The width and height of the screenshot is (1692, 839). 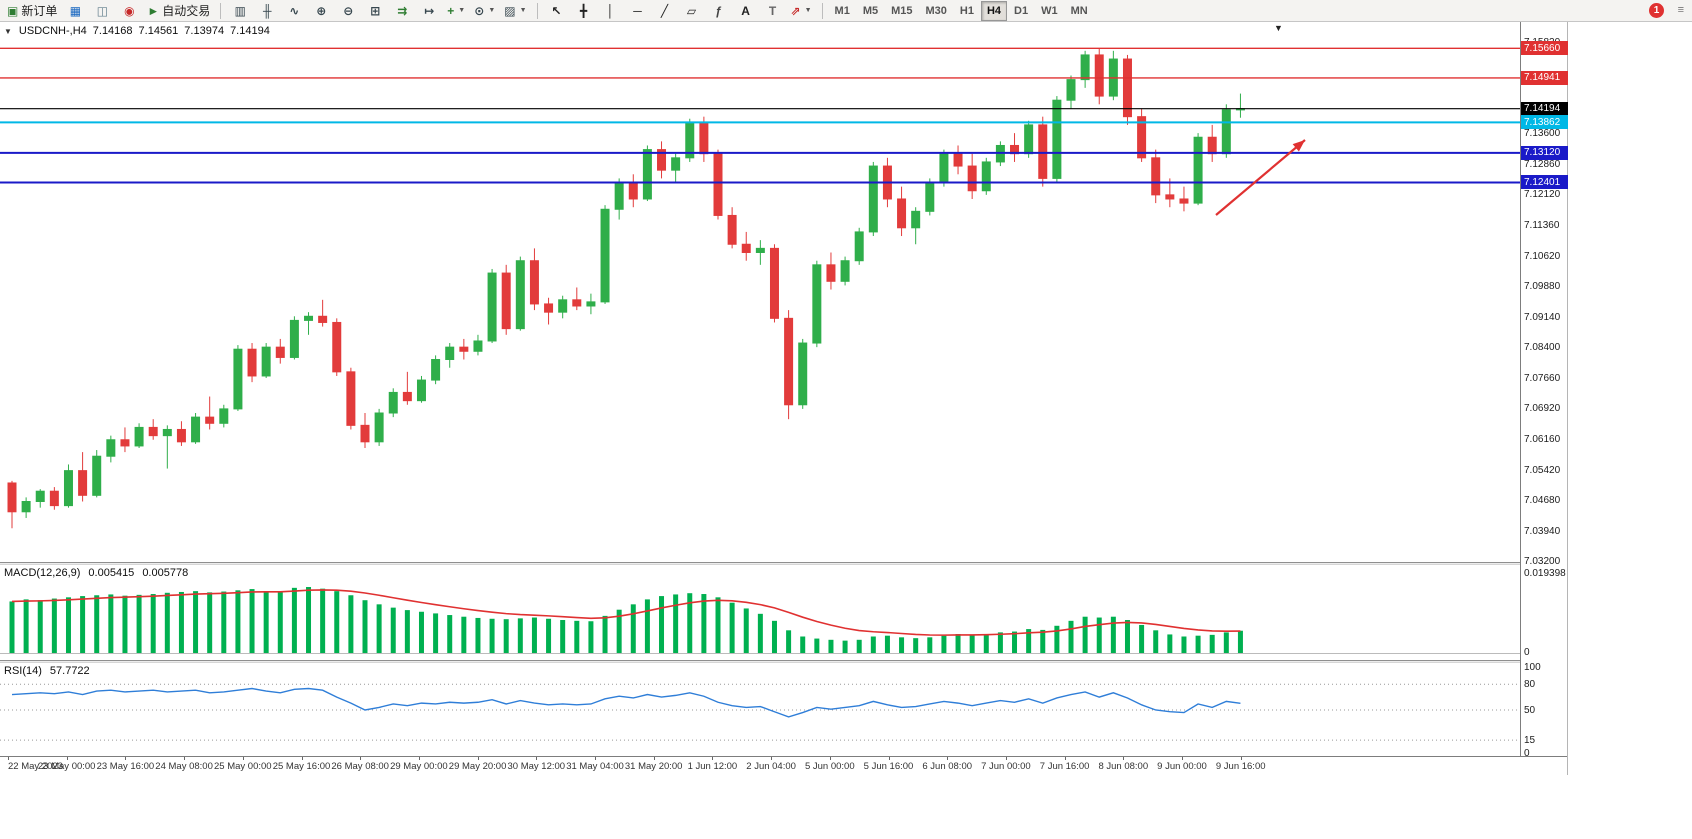 I want to click on price-tick: 7.09880, so click(x=1542, y=287).